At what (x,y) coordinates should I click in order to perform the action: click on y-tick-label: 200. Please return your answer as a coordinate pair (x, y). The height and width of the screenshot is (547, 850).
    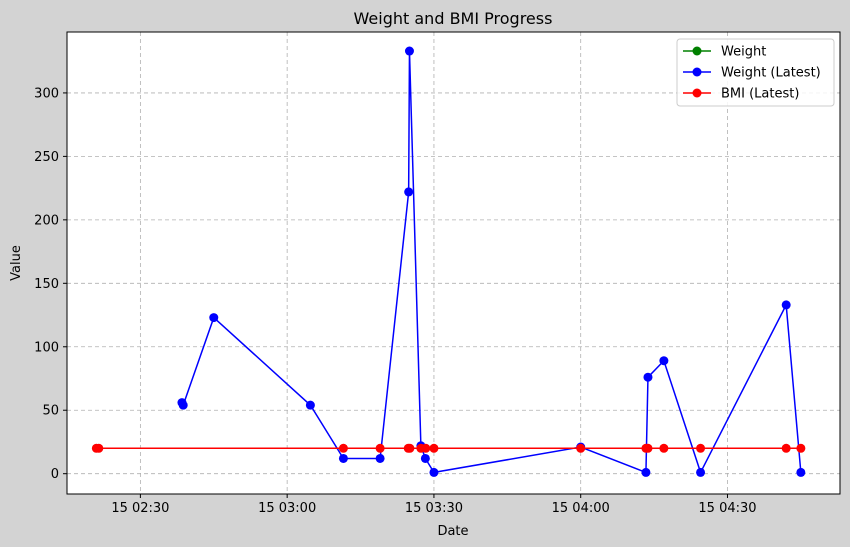
    Looking at the image, I should click on (46, 220).